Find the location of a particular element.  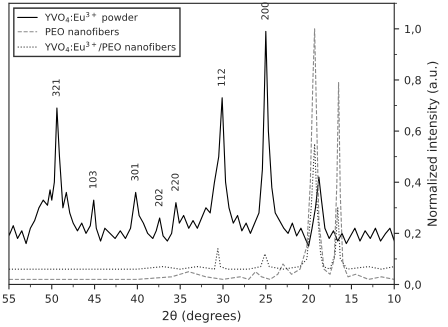

legend-label: YVO$_{4}$:Eu$^{3+}$ powder is located at coordinates (91, 17).